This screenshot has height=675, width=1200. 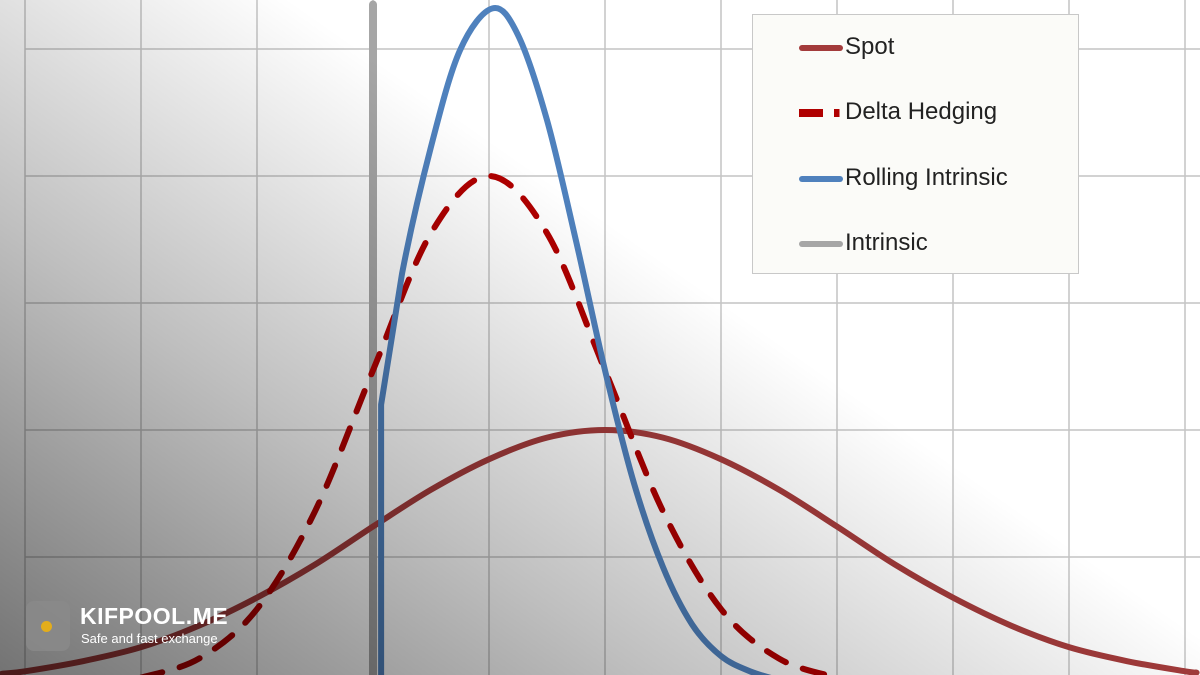 I want to click on legend-swatch-spot, so click(x=821, y=48).